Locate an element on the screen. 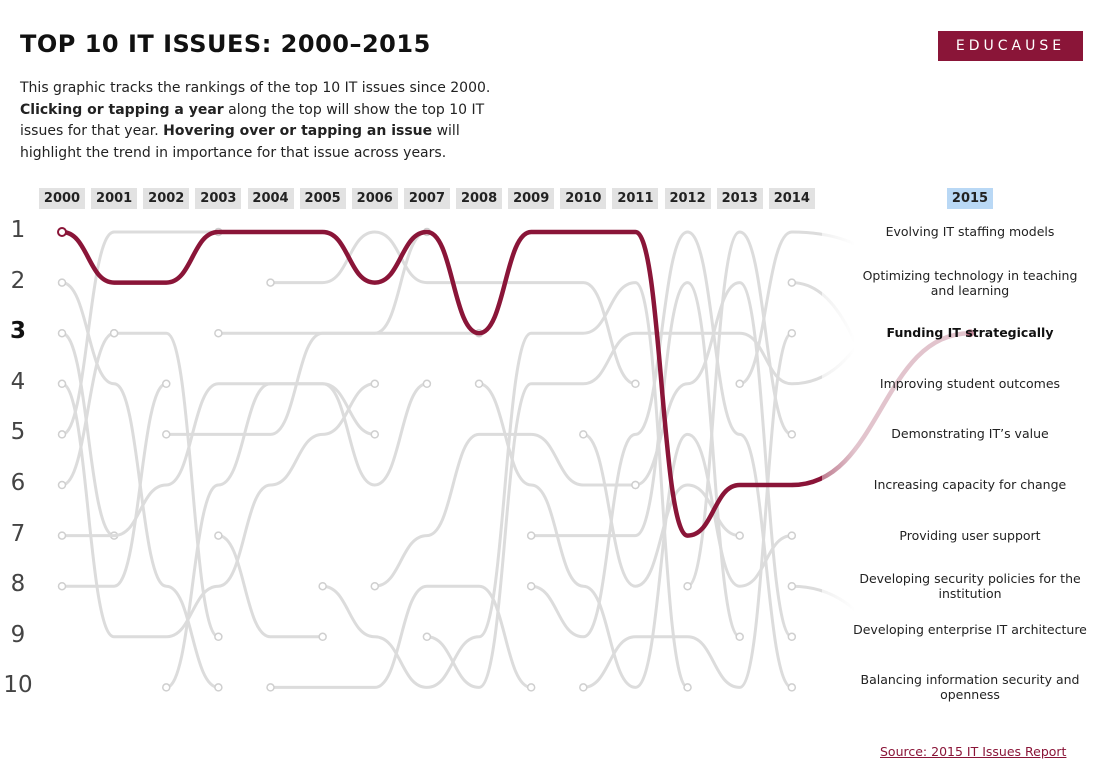 The width and height of the screenshot is (1099, 781). rank-label-6: 6 is located at coordinates (18, 483).